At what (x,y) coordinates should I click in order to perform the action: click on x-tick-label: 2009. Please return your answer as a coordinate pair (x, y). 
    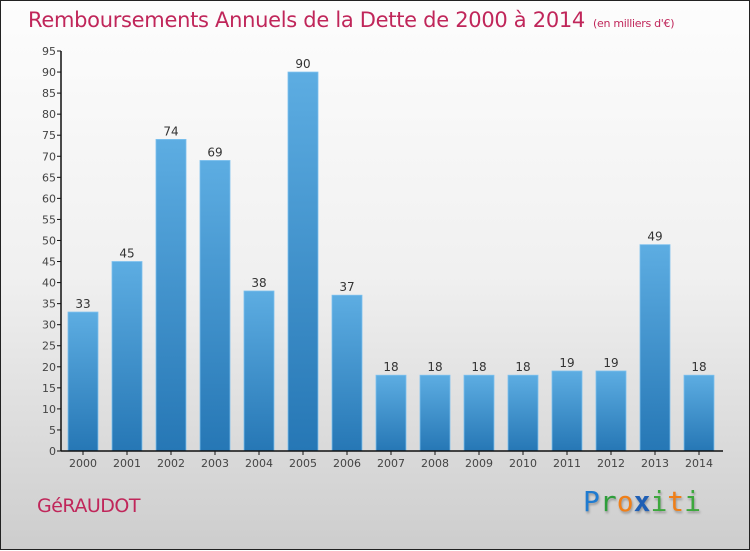
    Looking at the image, I should click on (479, 463).